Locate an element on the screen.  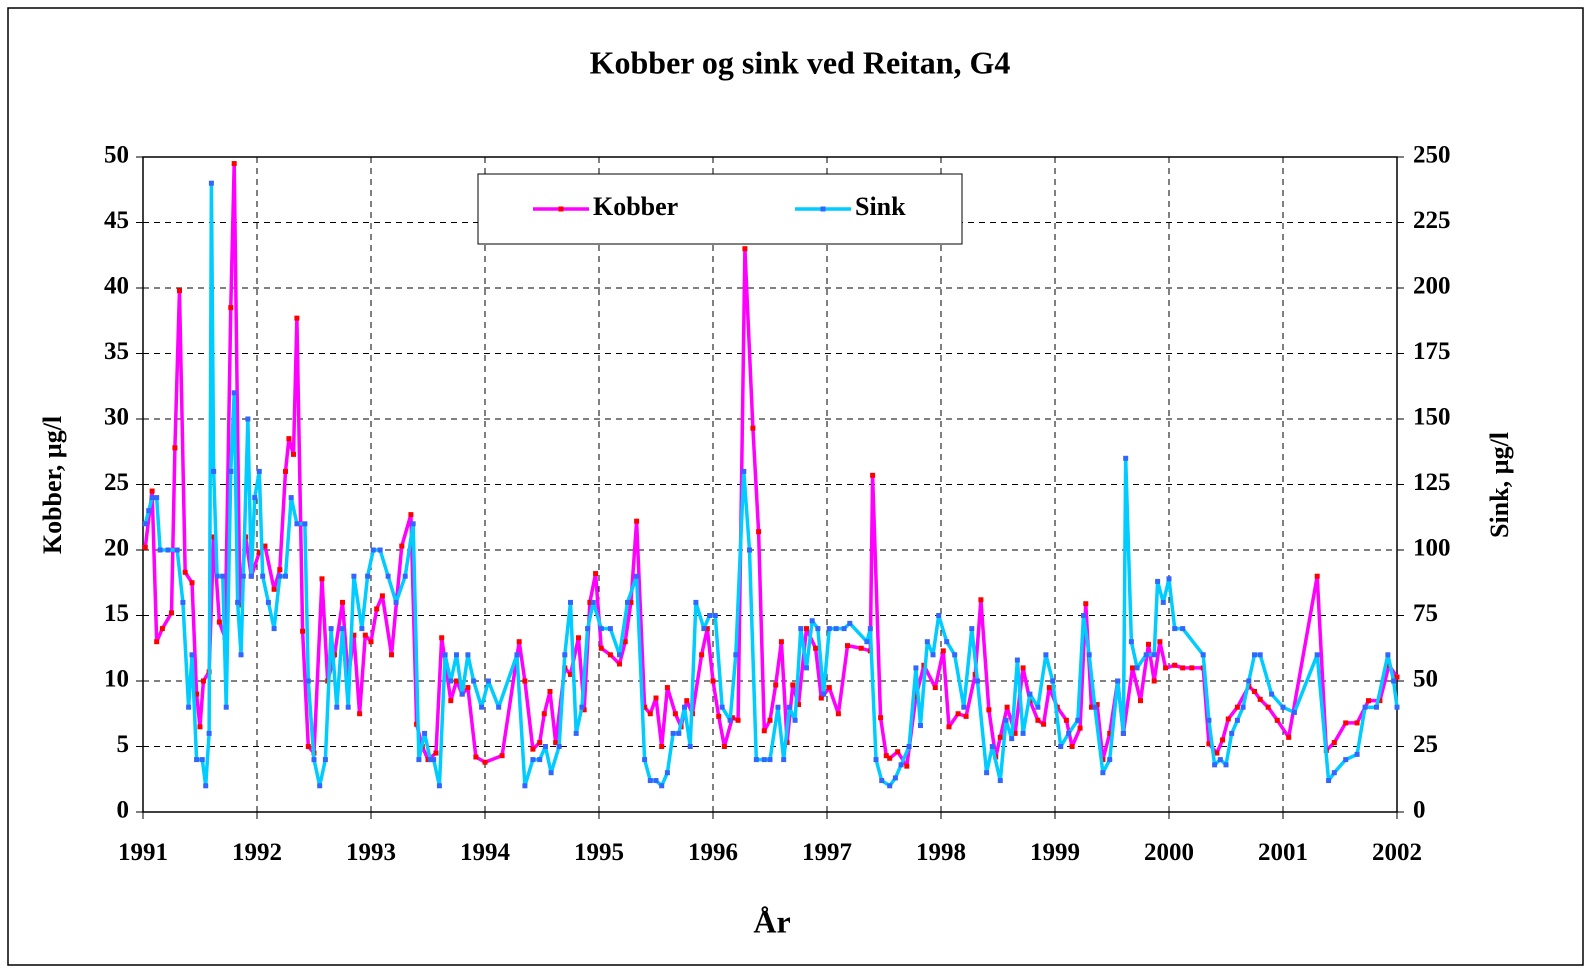
x-tick-label: 1994 is located at coordinates (485, 852).